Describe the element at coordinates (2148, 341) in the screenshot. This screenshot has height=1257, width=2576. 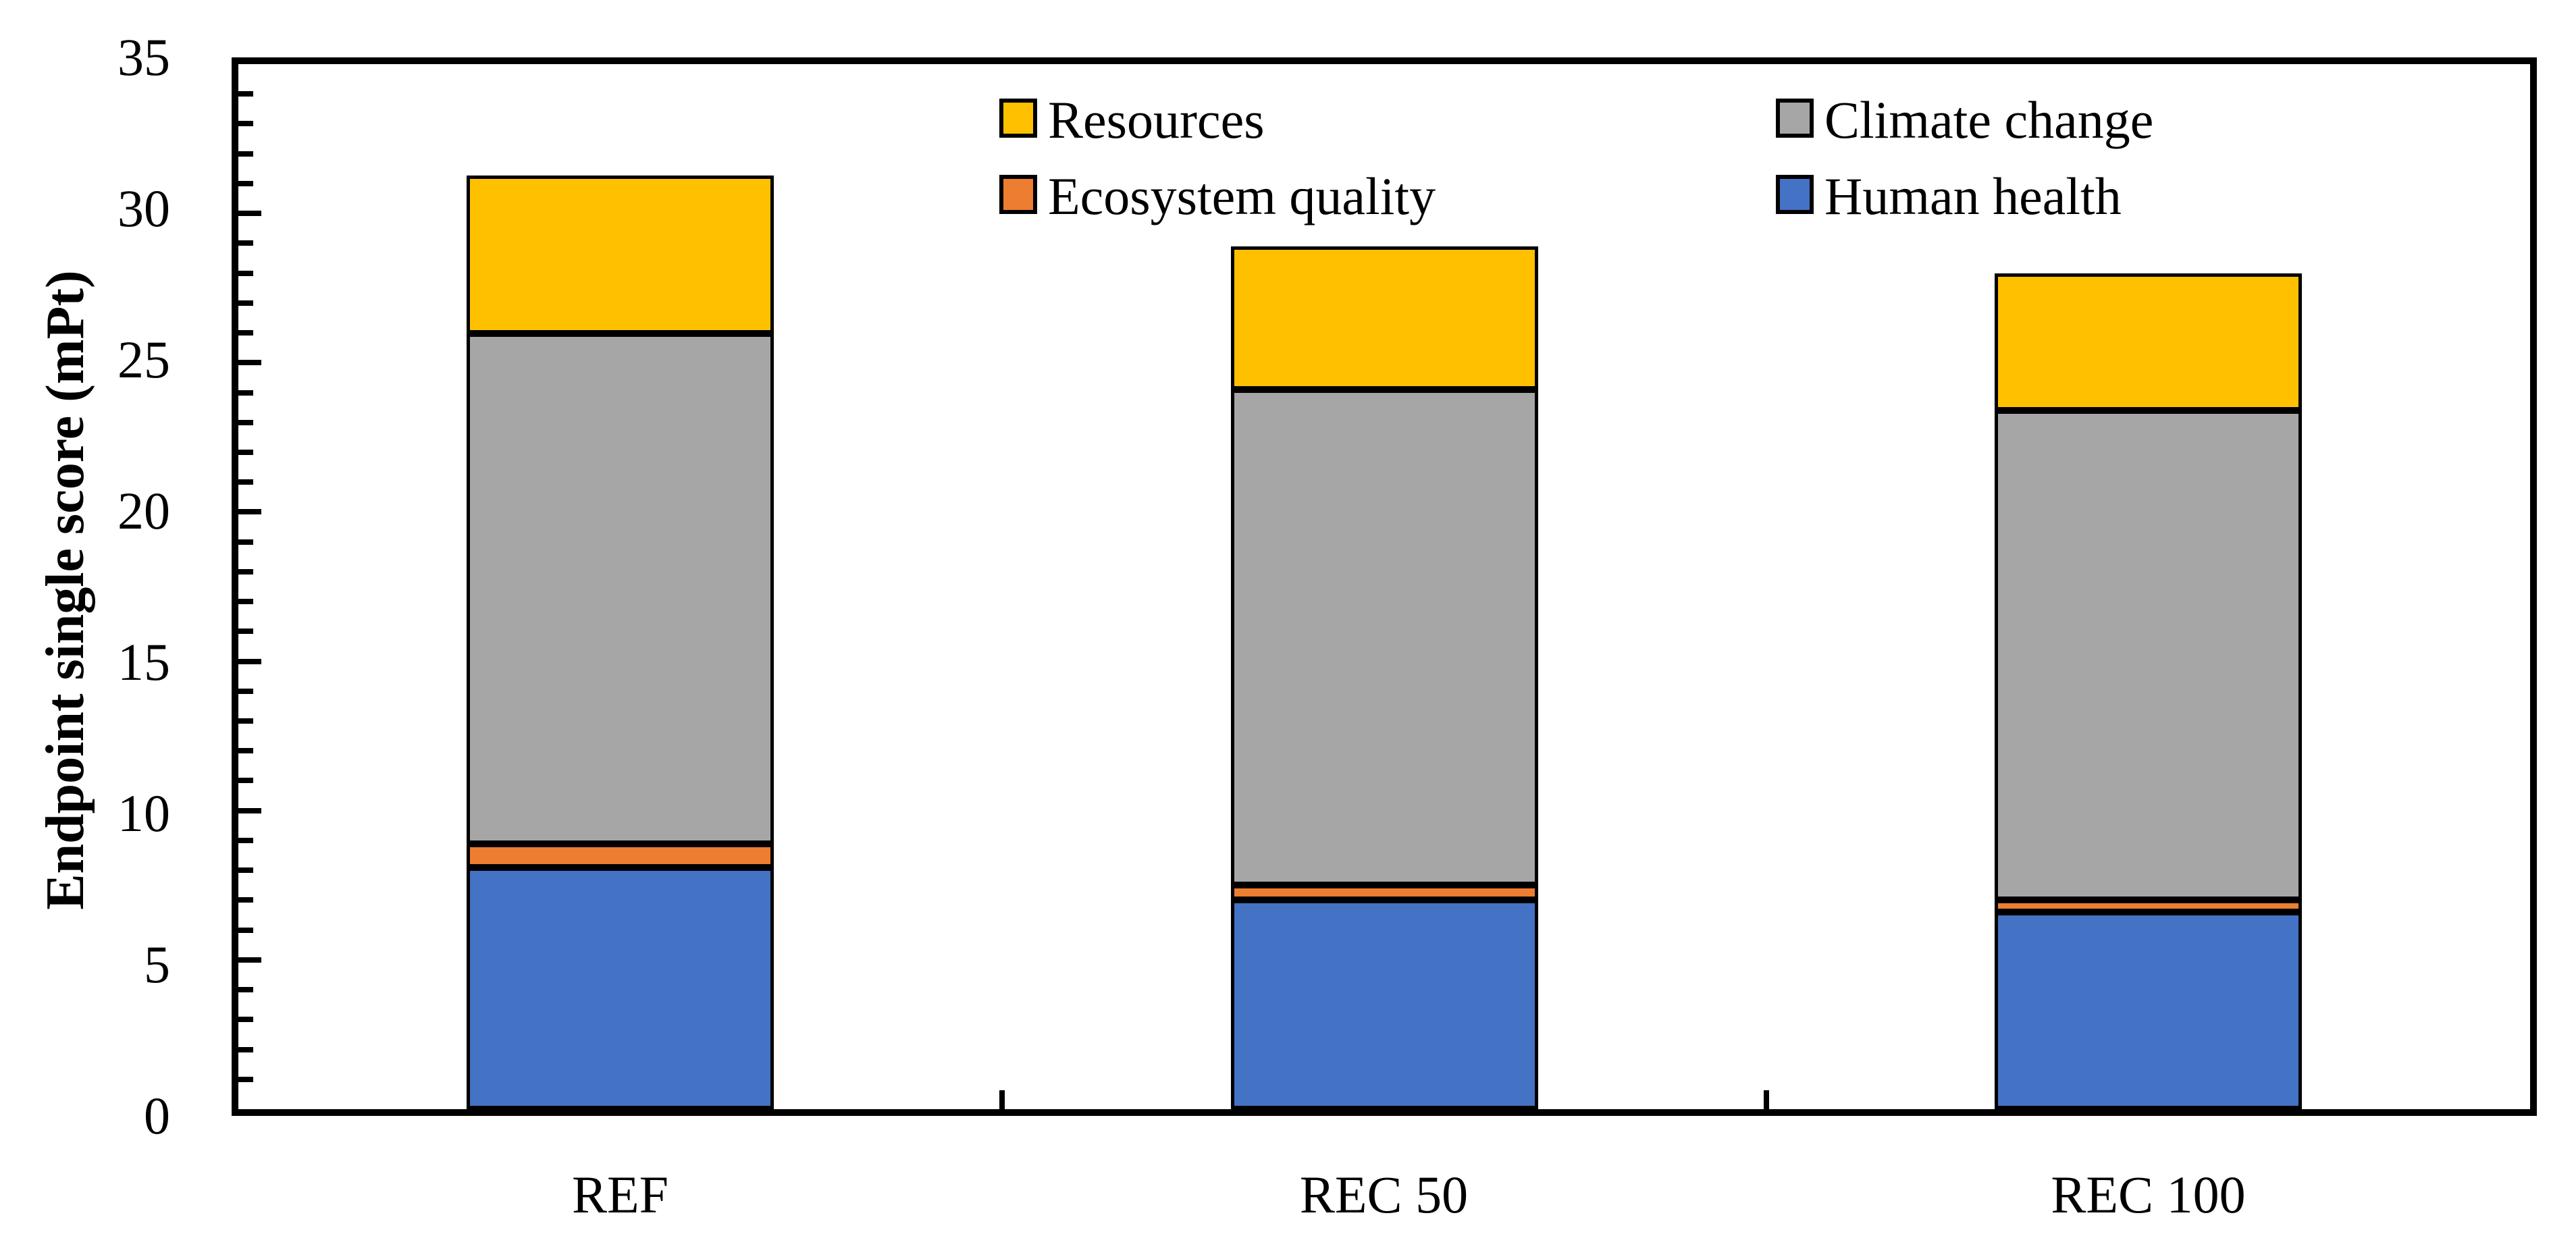
I see `bar-segment-rec-100-resources` at that location.